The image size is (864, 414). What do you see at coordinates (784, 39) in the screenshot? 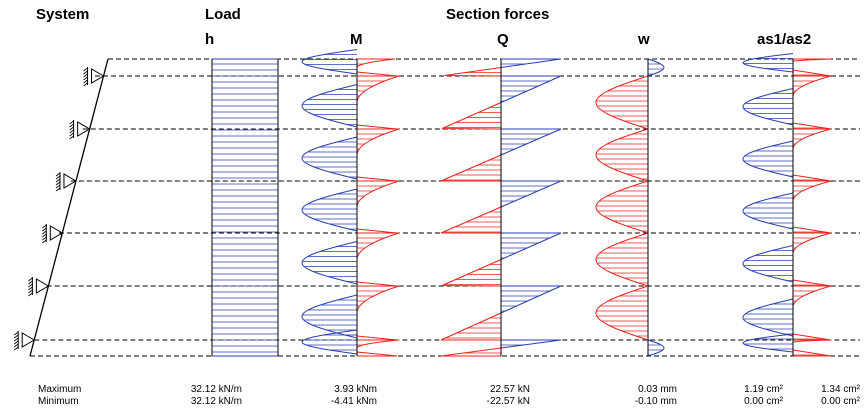
I see `header-as: as1/as2` at bounding box center [784, 39].